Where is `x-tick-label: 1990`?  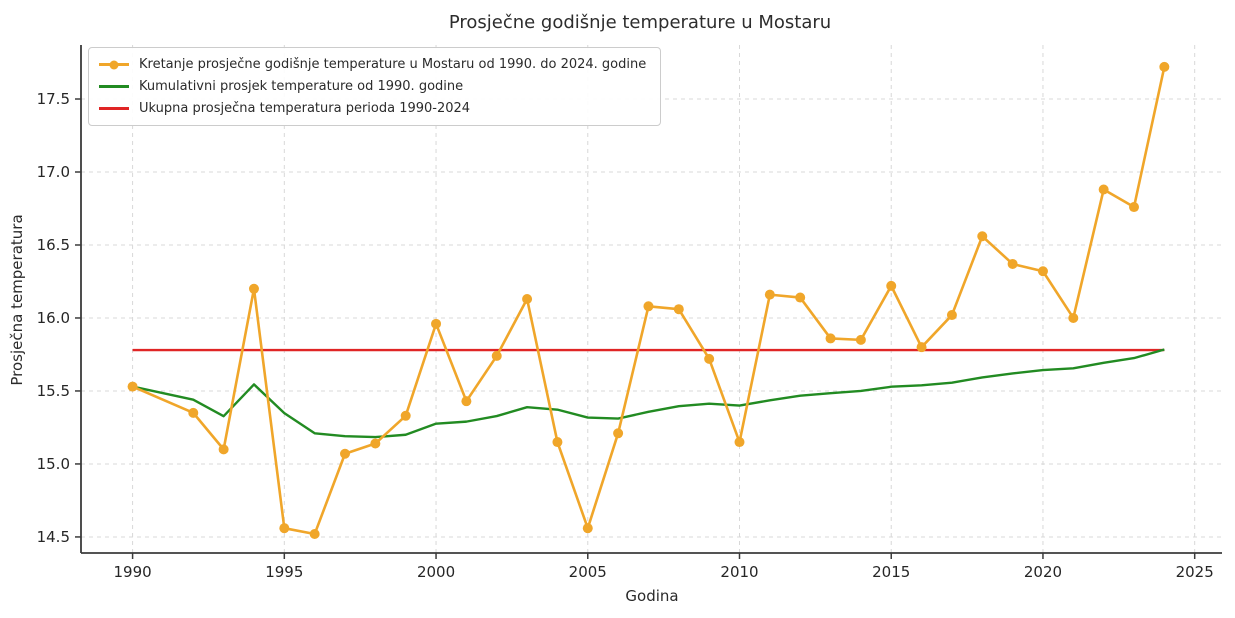
x-tick-label: 1990 is located at coordinates (132, 572).